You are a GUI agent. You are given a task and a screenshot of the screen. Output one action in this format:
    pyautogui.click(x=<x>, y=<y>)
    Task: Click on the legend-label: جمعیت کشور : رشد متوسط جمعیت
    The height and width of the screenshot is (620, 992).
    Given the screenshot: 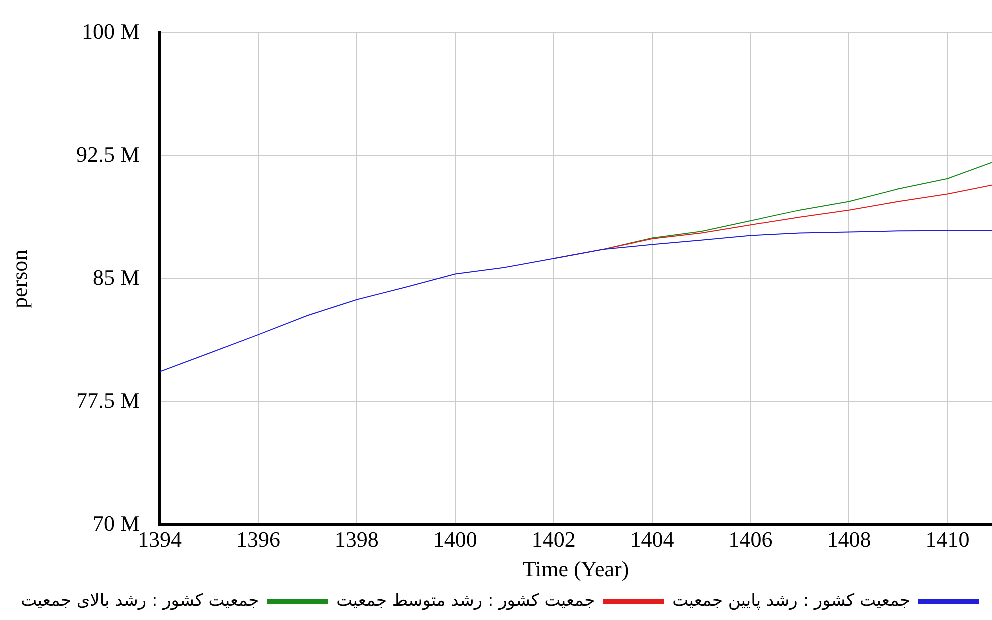 What is the action you would take?
    pyautogui.click(x=466, y=600)
    